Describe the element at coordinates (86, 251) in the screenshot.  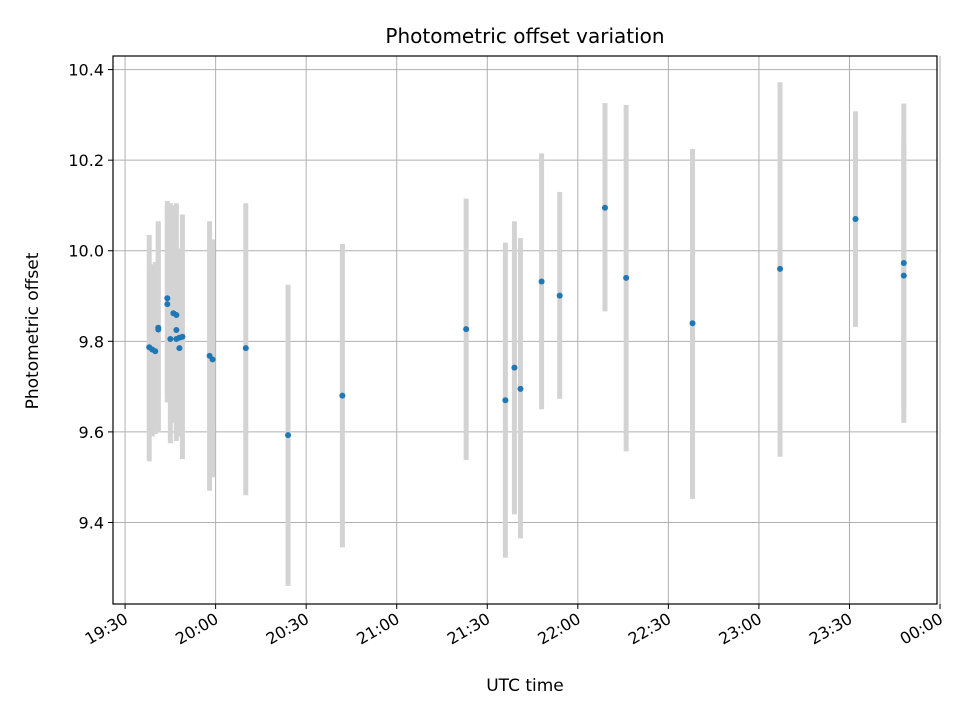
I see `y-tick-label: 10.0` at that location.